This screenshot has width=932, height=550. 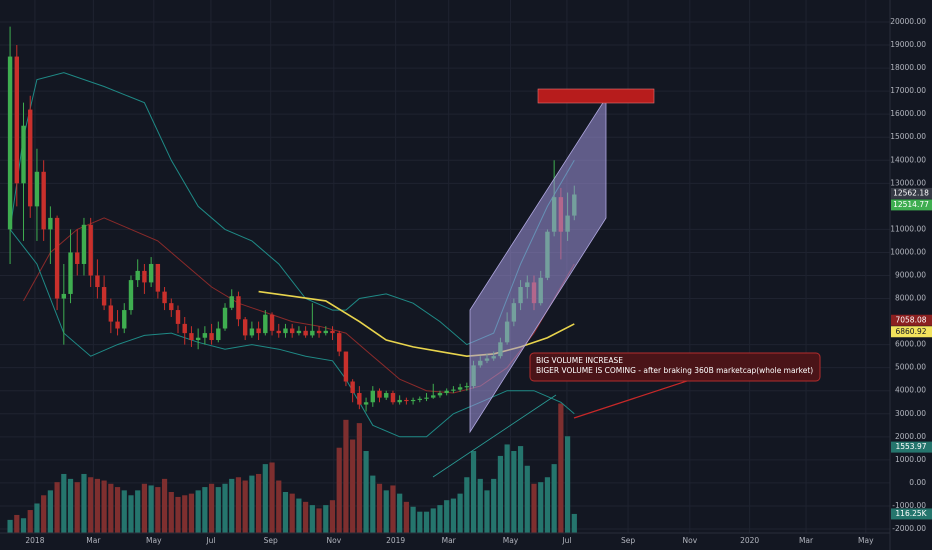 I want to click on y-tick-label: 18000.00, so click(x=908, y=67).